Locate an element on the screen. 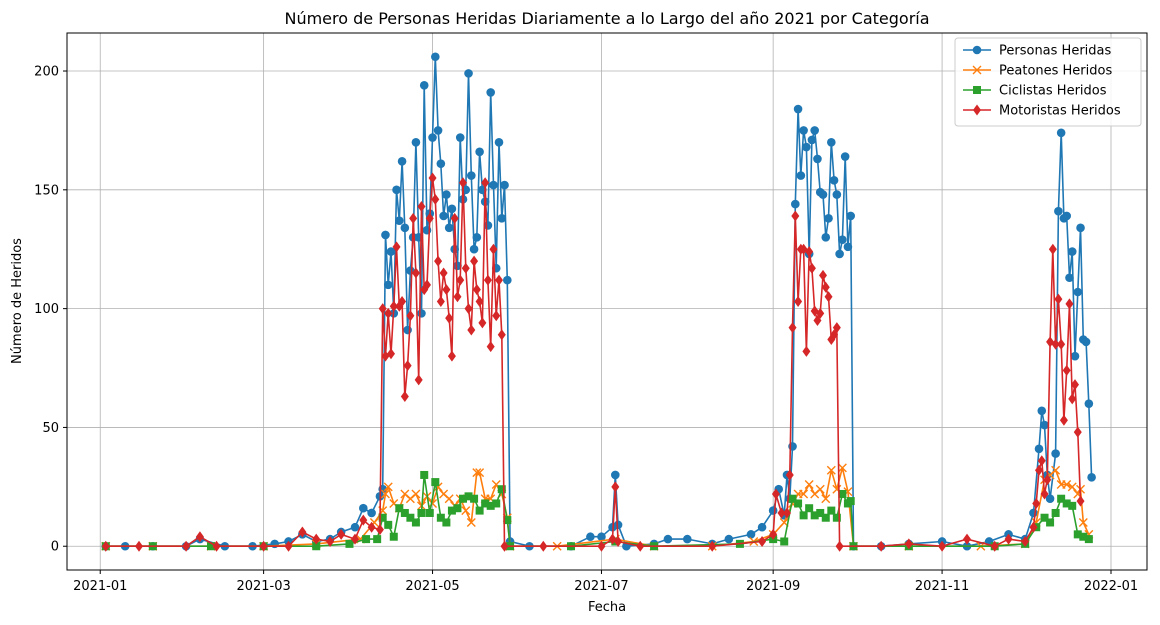 The image size is (1160, 625). x-tick-label: 2021-09 is located at coordinates (773, 586).